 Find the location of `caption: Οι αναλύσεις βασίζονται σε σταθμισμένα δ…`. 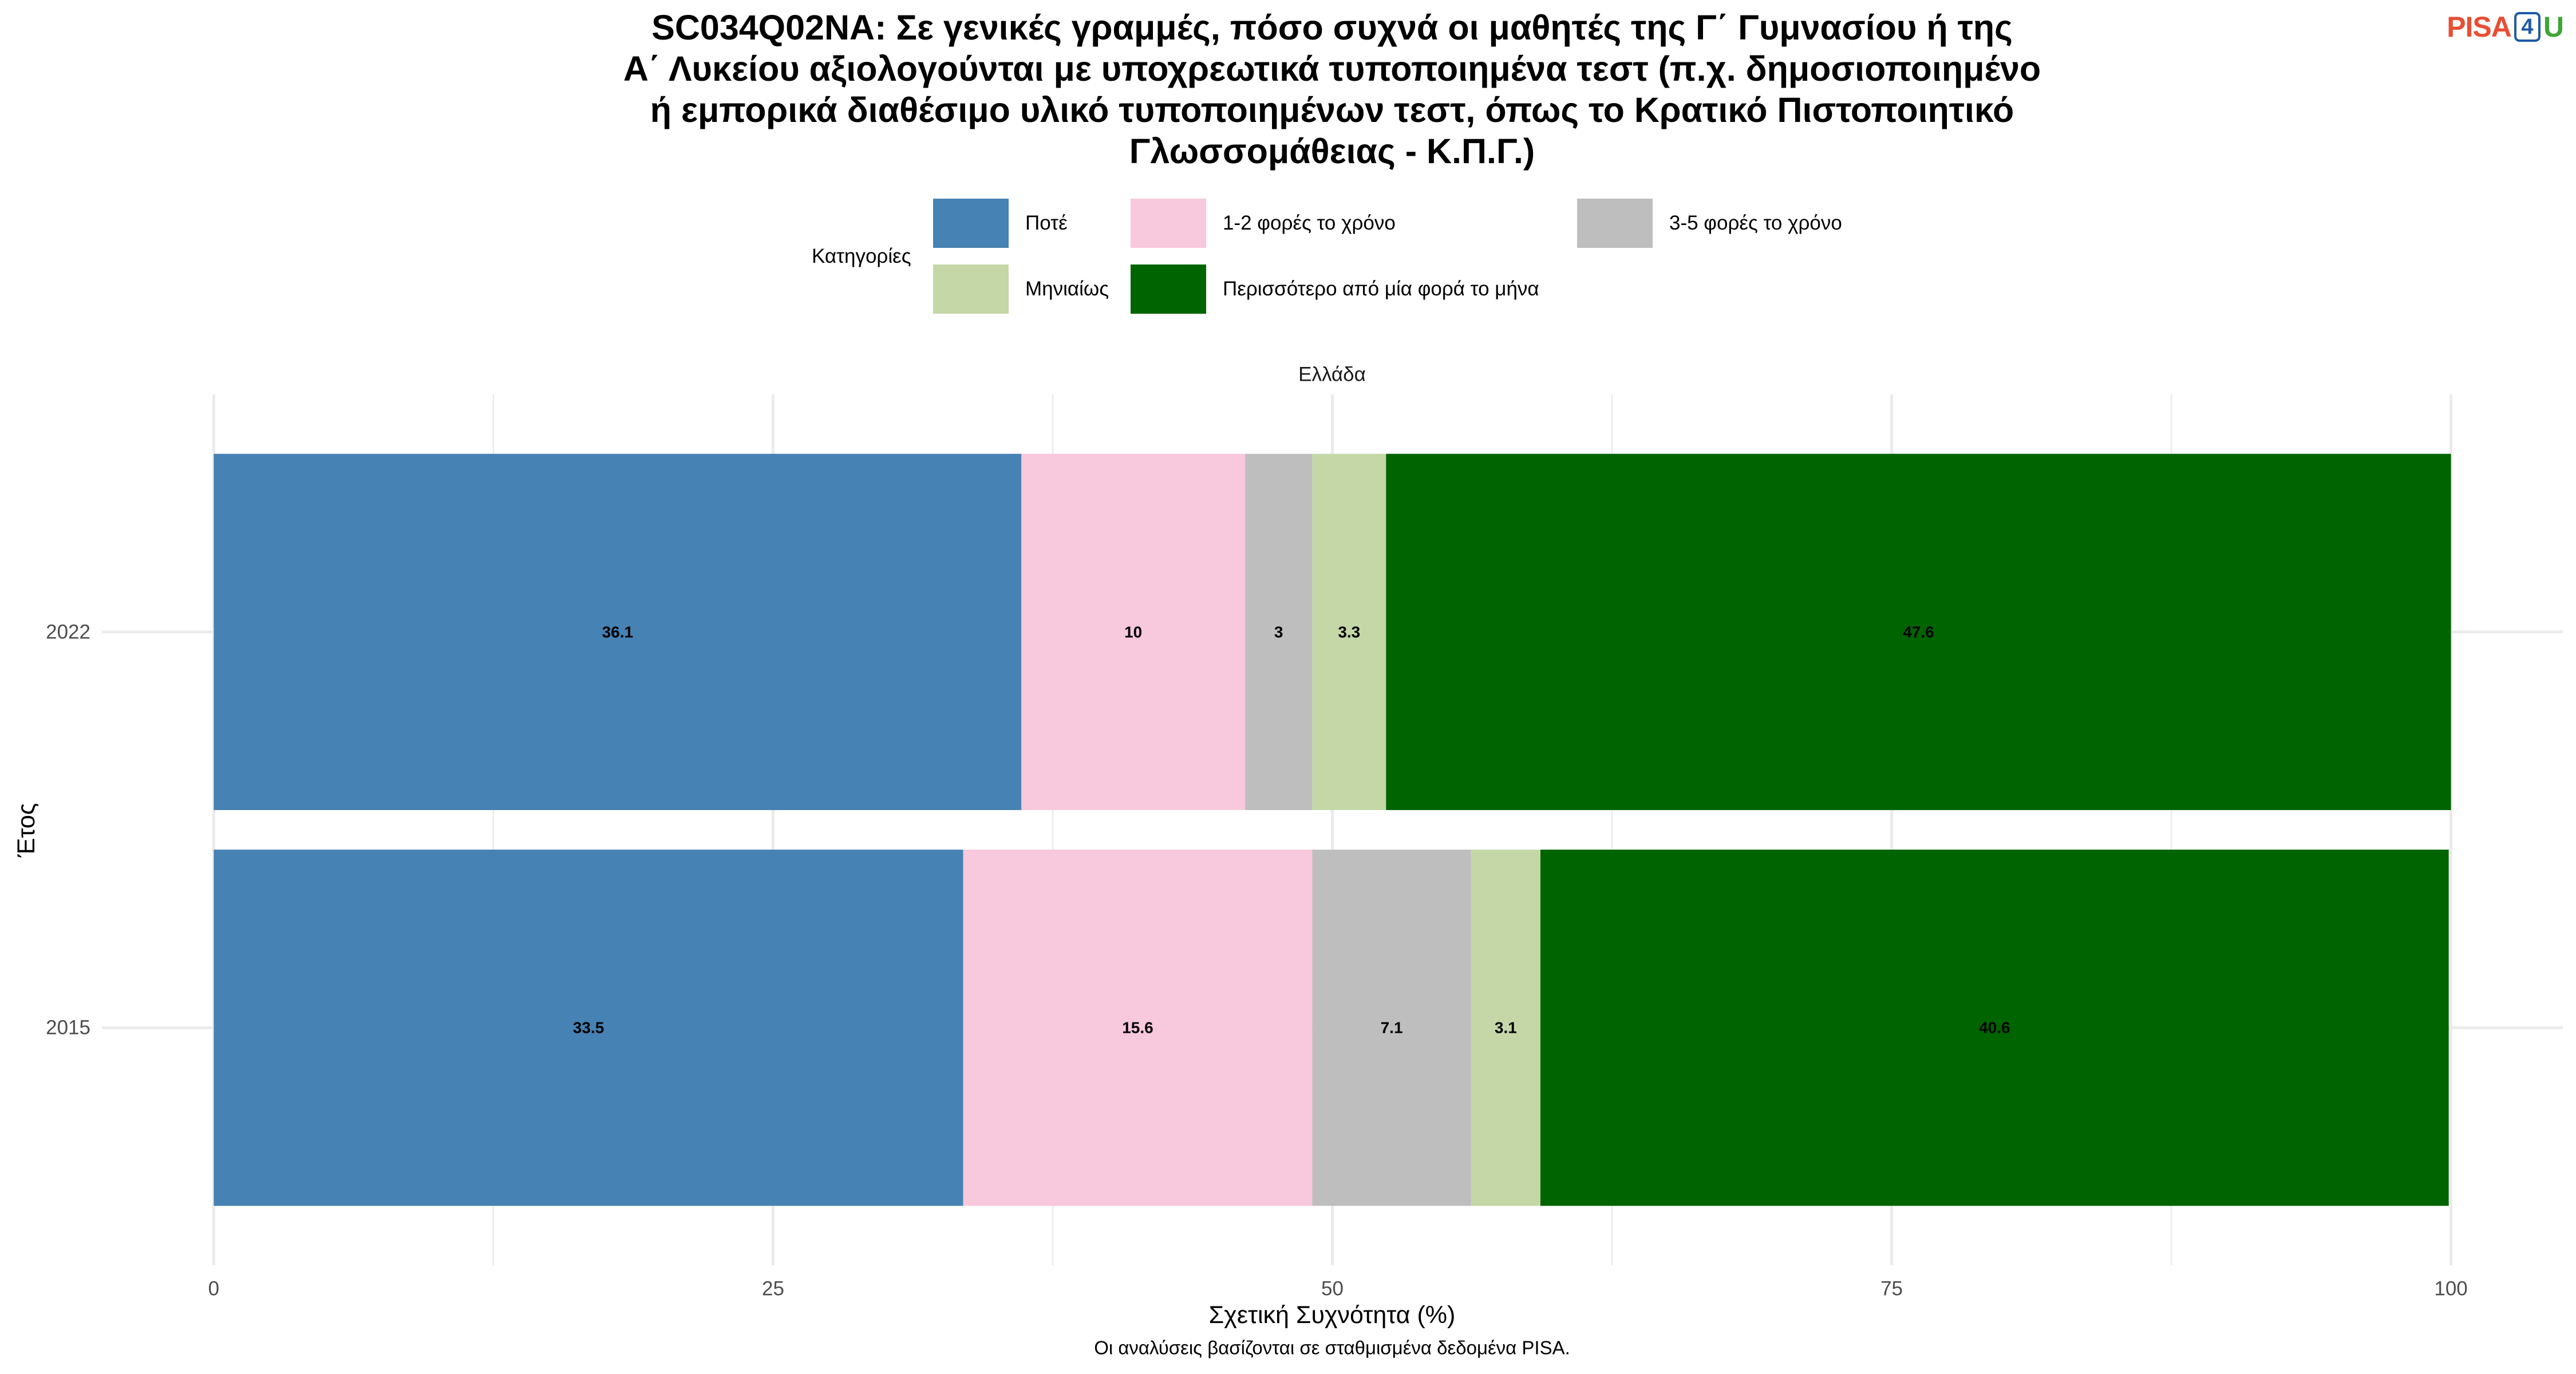

caption: Οι αναλύσεις βασίζονται σε σταθμισμένα δ… is located at coordinates (1332, 1348).